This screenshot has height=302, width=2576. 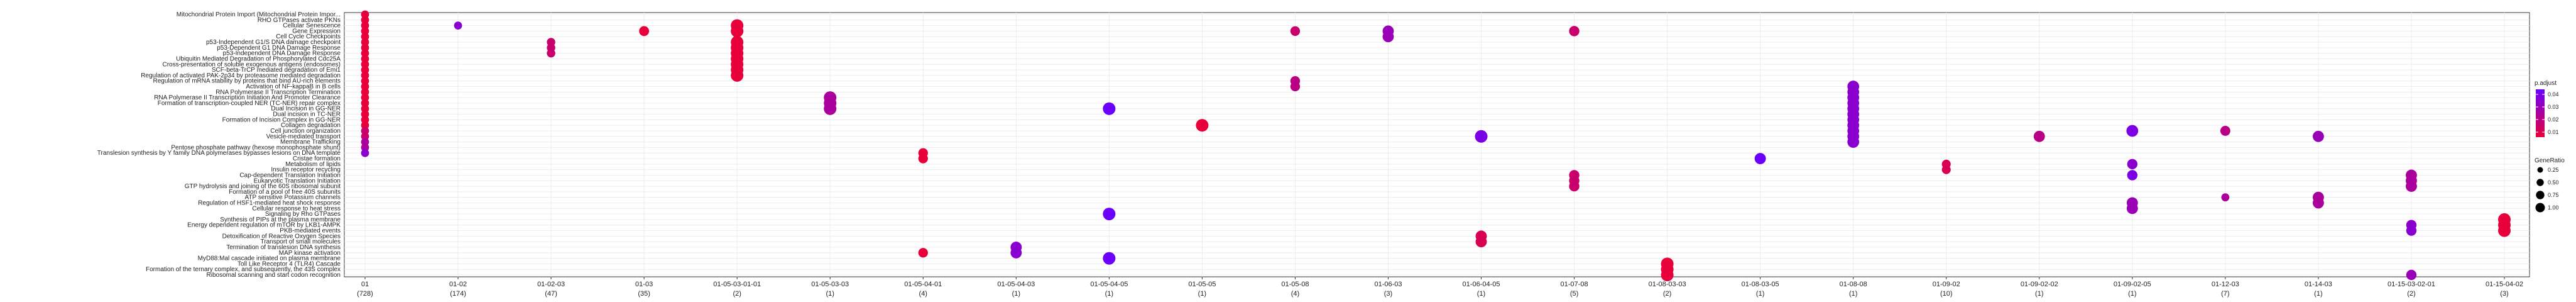 I want to click on y-tick-label: Dual incision in TC-NER, so click(x=307, y=114).